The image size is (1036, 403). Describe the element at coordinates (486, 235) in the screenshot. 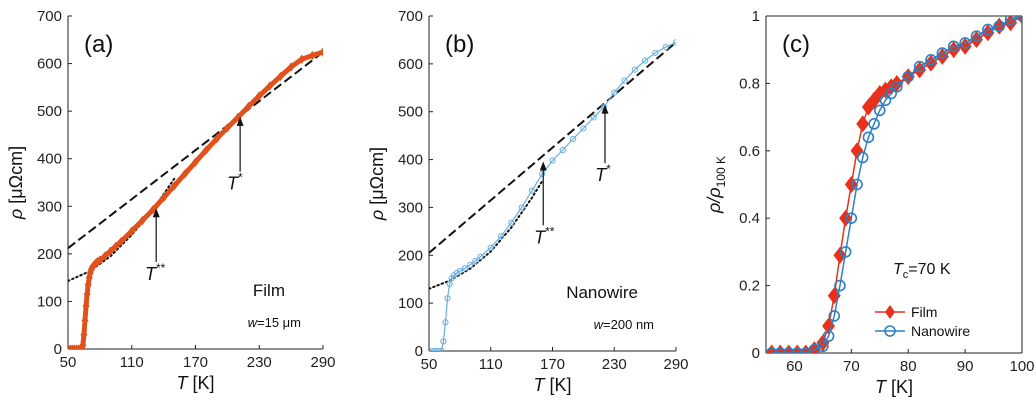

I see `dotted-fit-curve` at that location.